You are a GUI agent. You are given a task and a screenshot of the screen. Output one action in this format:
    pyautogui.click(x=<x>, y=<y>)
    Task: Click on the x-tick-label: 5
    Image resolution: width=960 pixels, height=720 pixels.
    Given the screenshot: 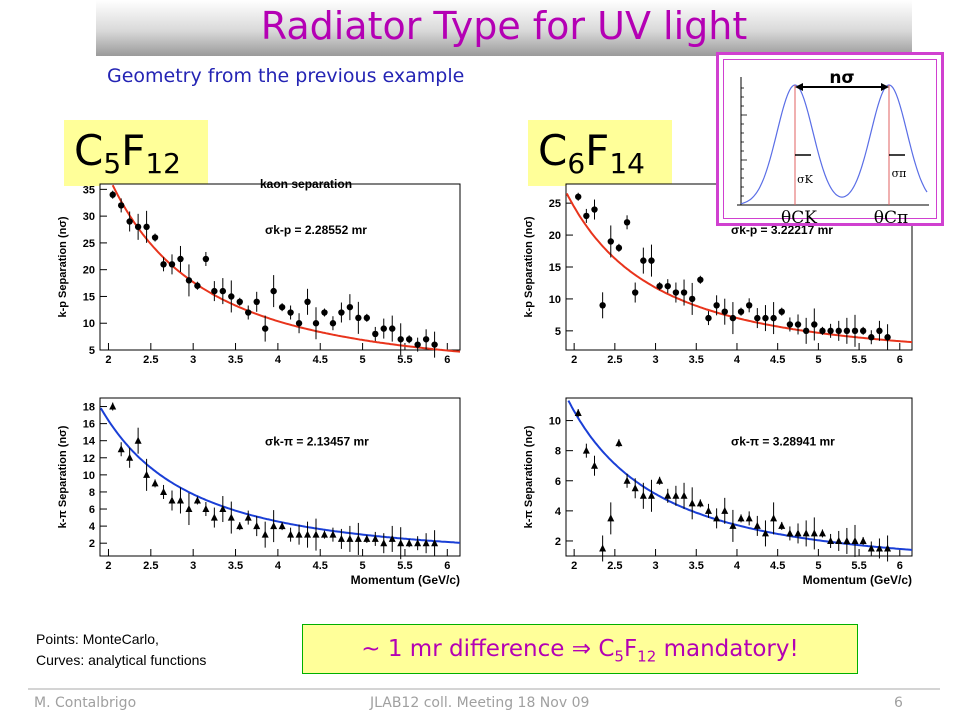 What is the action you would take?
    pyautogui.click(x=818, y=566)
    